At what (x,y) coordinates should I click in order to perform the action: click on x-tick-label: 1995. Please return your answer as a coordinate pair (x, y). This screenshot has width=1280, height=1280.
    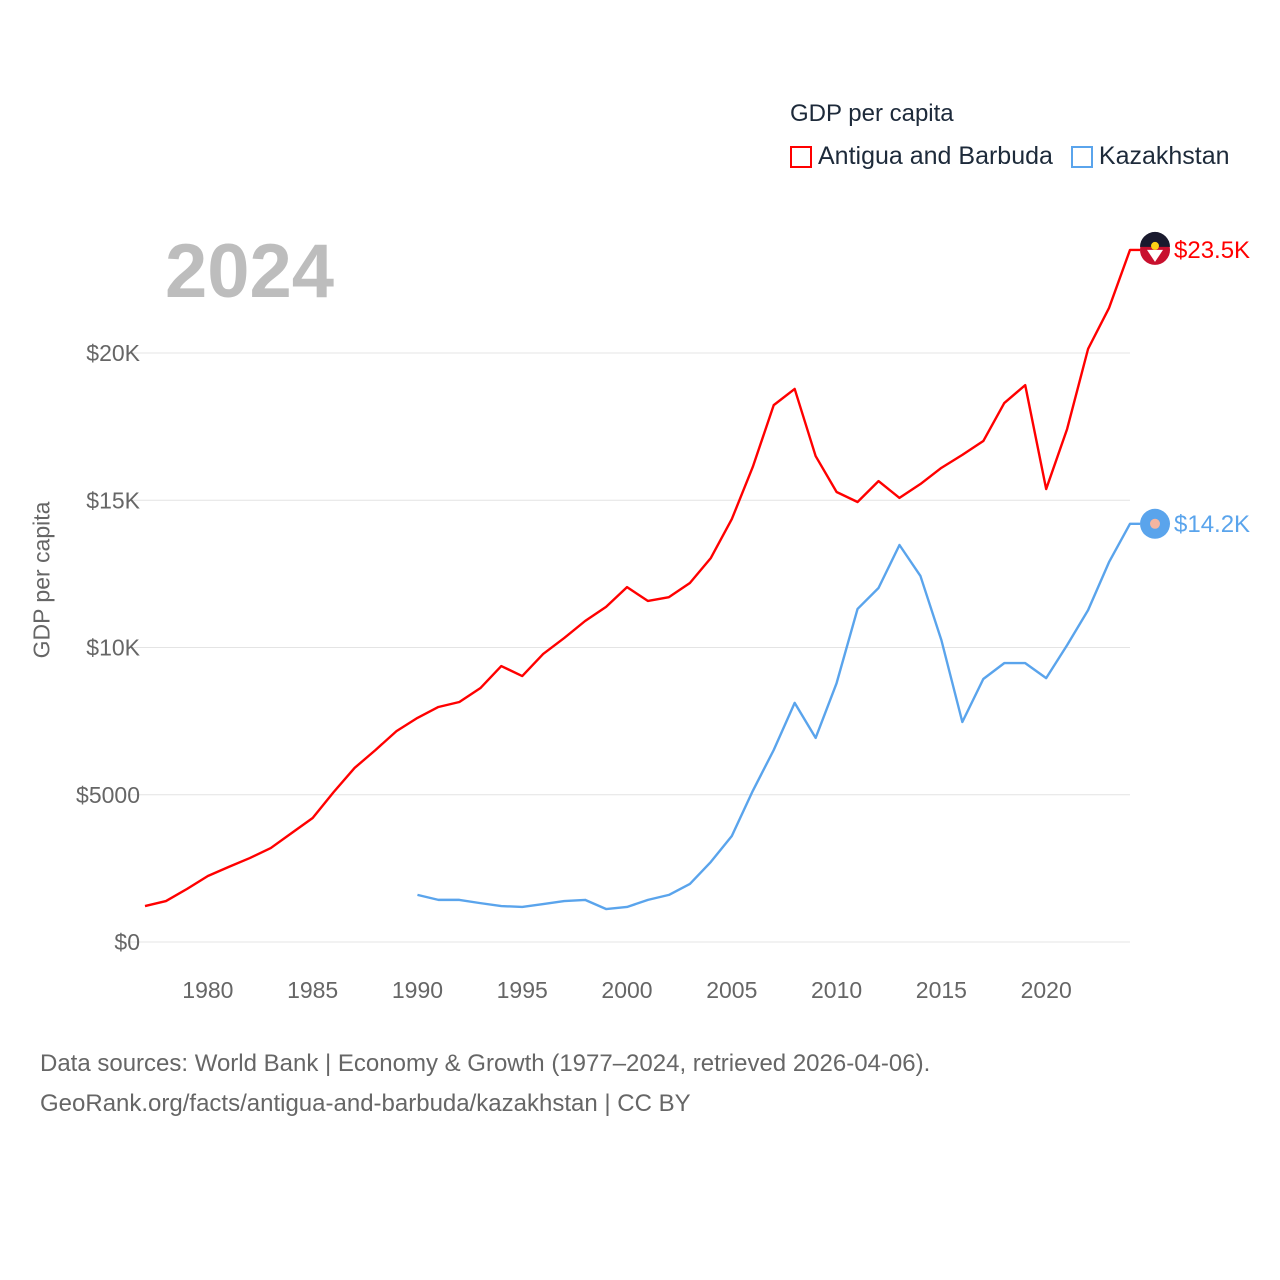
    Looking at the image, I should click on (522, 990).